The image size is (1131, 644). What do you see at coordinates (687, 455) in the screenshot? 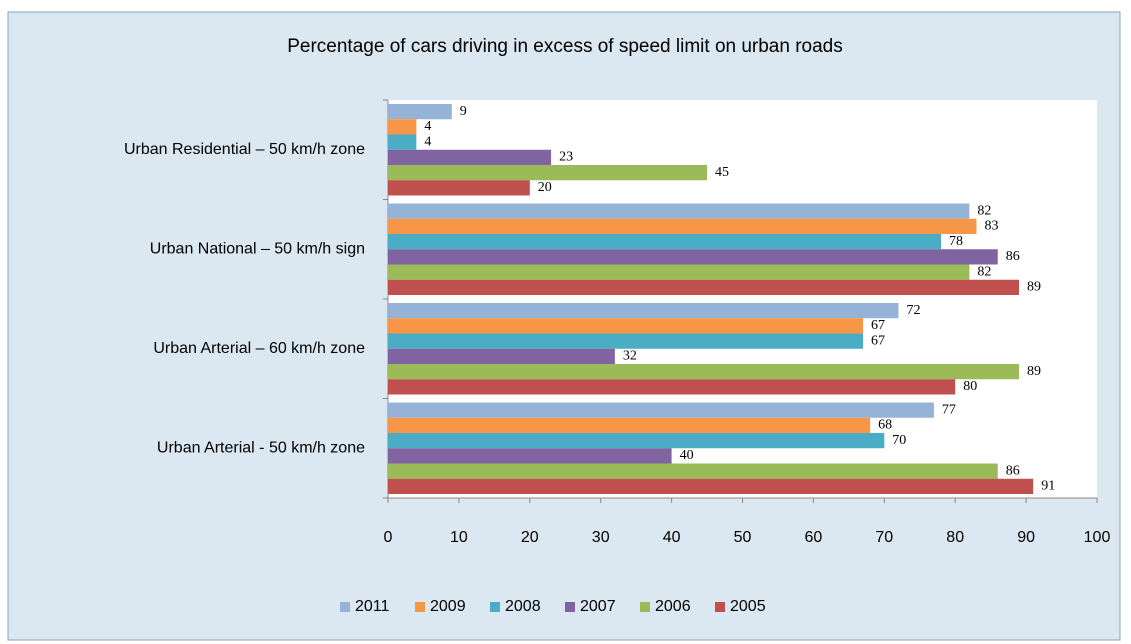
I see `data-label: 40` at bounding box center [687, 455].